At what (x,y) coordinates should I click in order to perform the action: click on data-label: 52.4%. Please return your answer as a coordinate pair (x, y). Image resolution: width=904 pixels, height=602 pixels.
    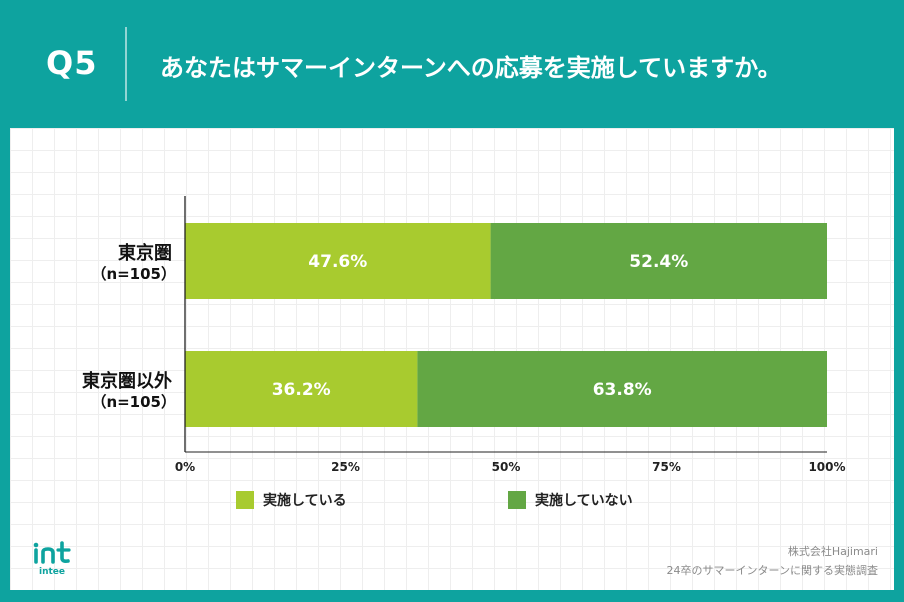
    Looking at the image, I should click on (658, 262).